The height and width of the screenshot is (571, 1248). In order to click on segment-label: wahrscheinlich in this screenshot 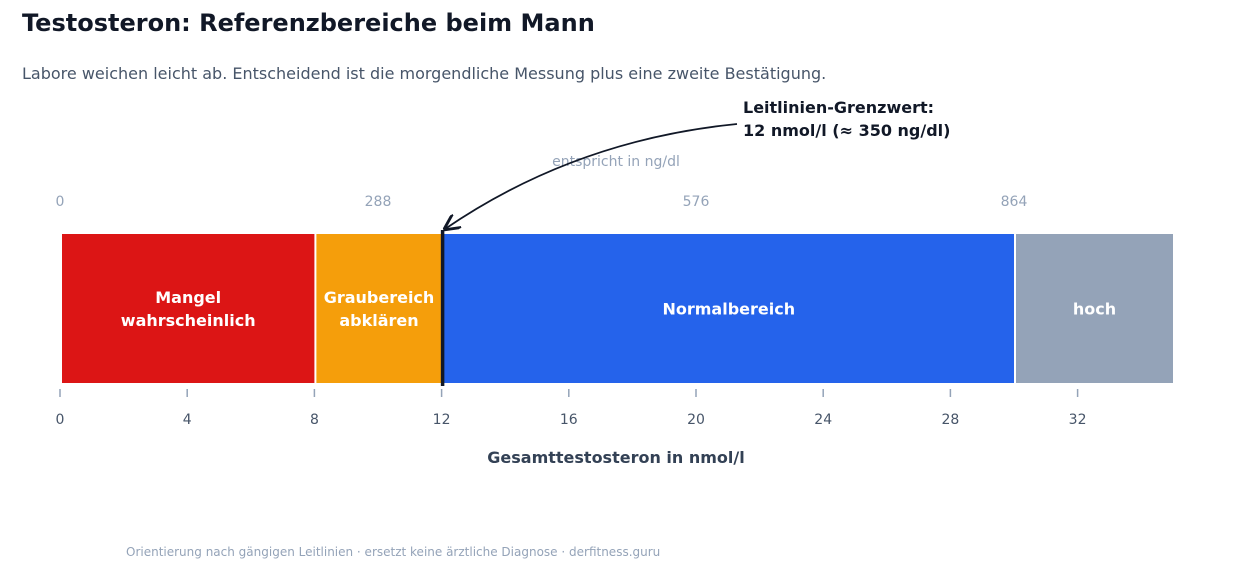, I will do `click(188, 320)`.